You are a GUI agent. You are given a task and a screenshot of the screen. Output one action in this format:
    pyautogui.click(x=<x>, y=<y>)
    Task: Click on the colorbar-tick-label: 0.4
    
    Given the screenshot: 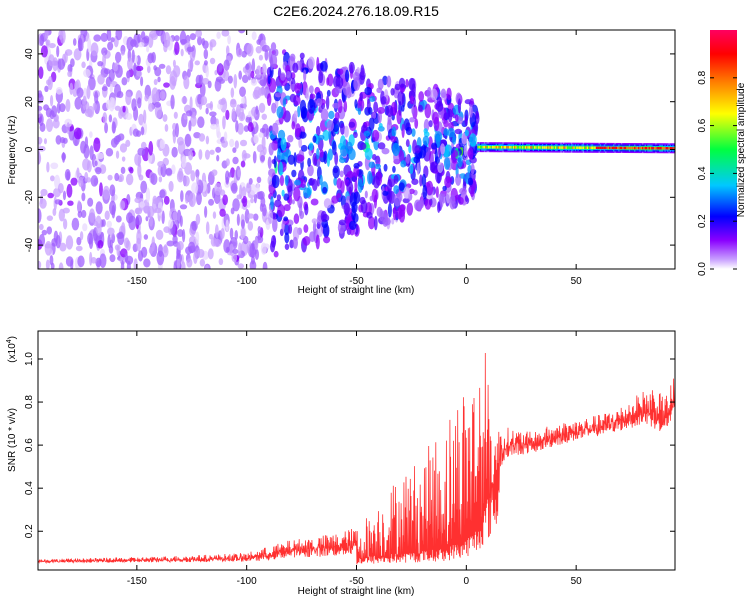 What is the action you would take?
    pyautogui.click(x=702, y=173)
    